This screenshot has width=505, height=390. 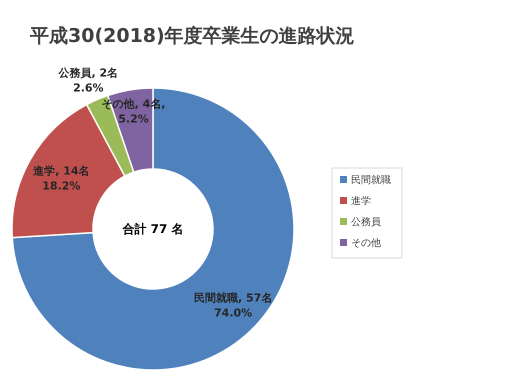 I want to click on legend-label: その他, so click(x=366, y=243).